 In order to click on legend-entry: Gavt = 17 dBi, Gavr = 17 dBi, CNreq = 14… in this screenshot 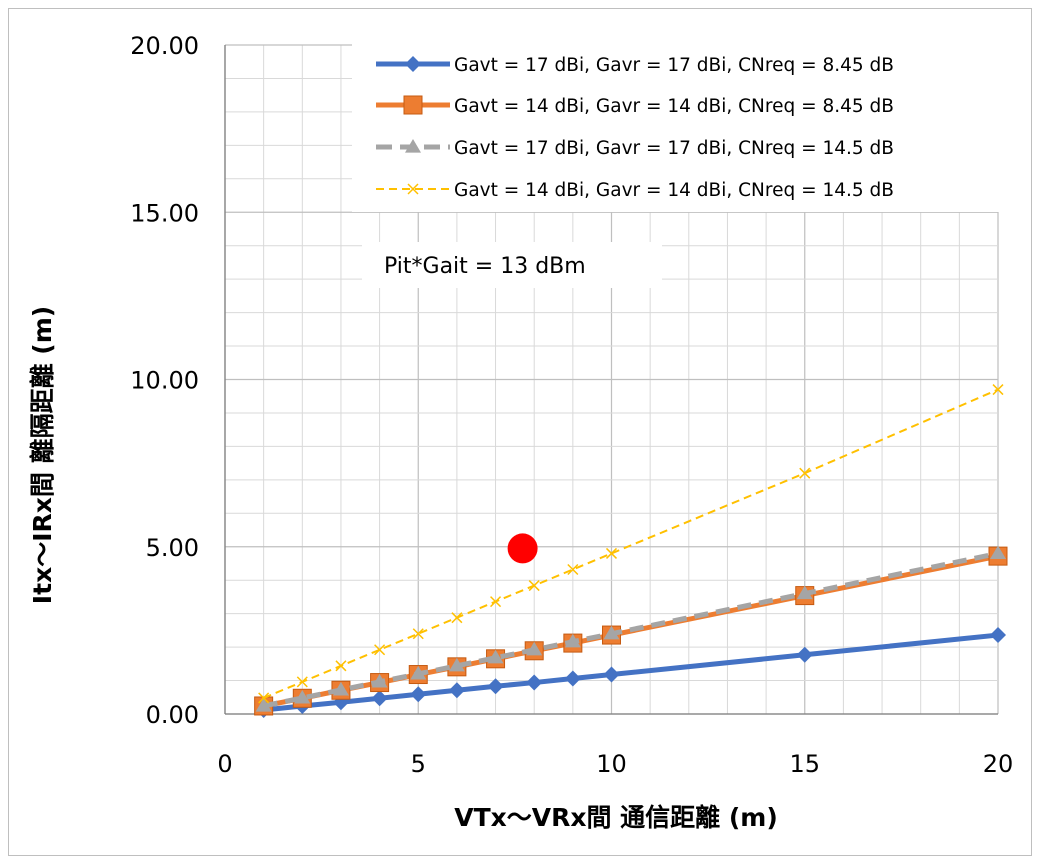, I will do `click(635, 148)`.